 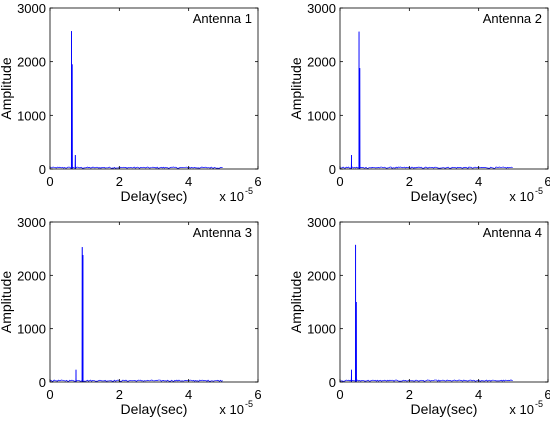 I want to click on subplot-title: Antenna 2, so click(x=512, y=18).